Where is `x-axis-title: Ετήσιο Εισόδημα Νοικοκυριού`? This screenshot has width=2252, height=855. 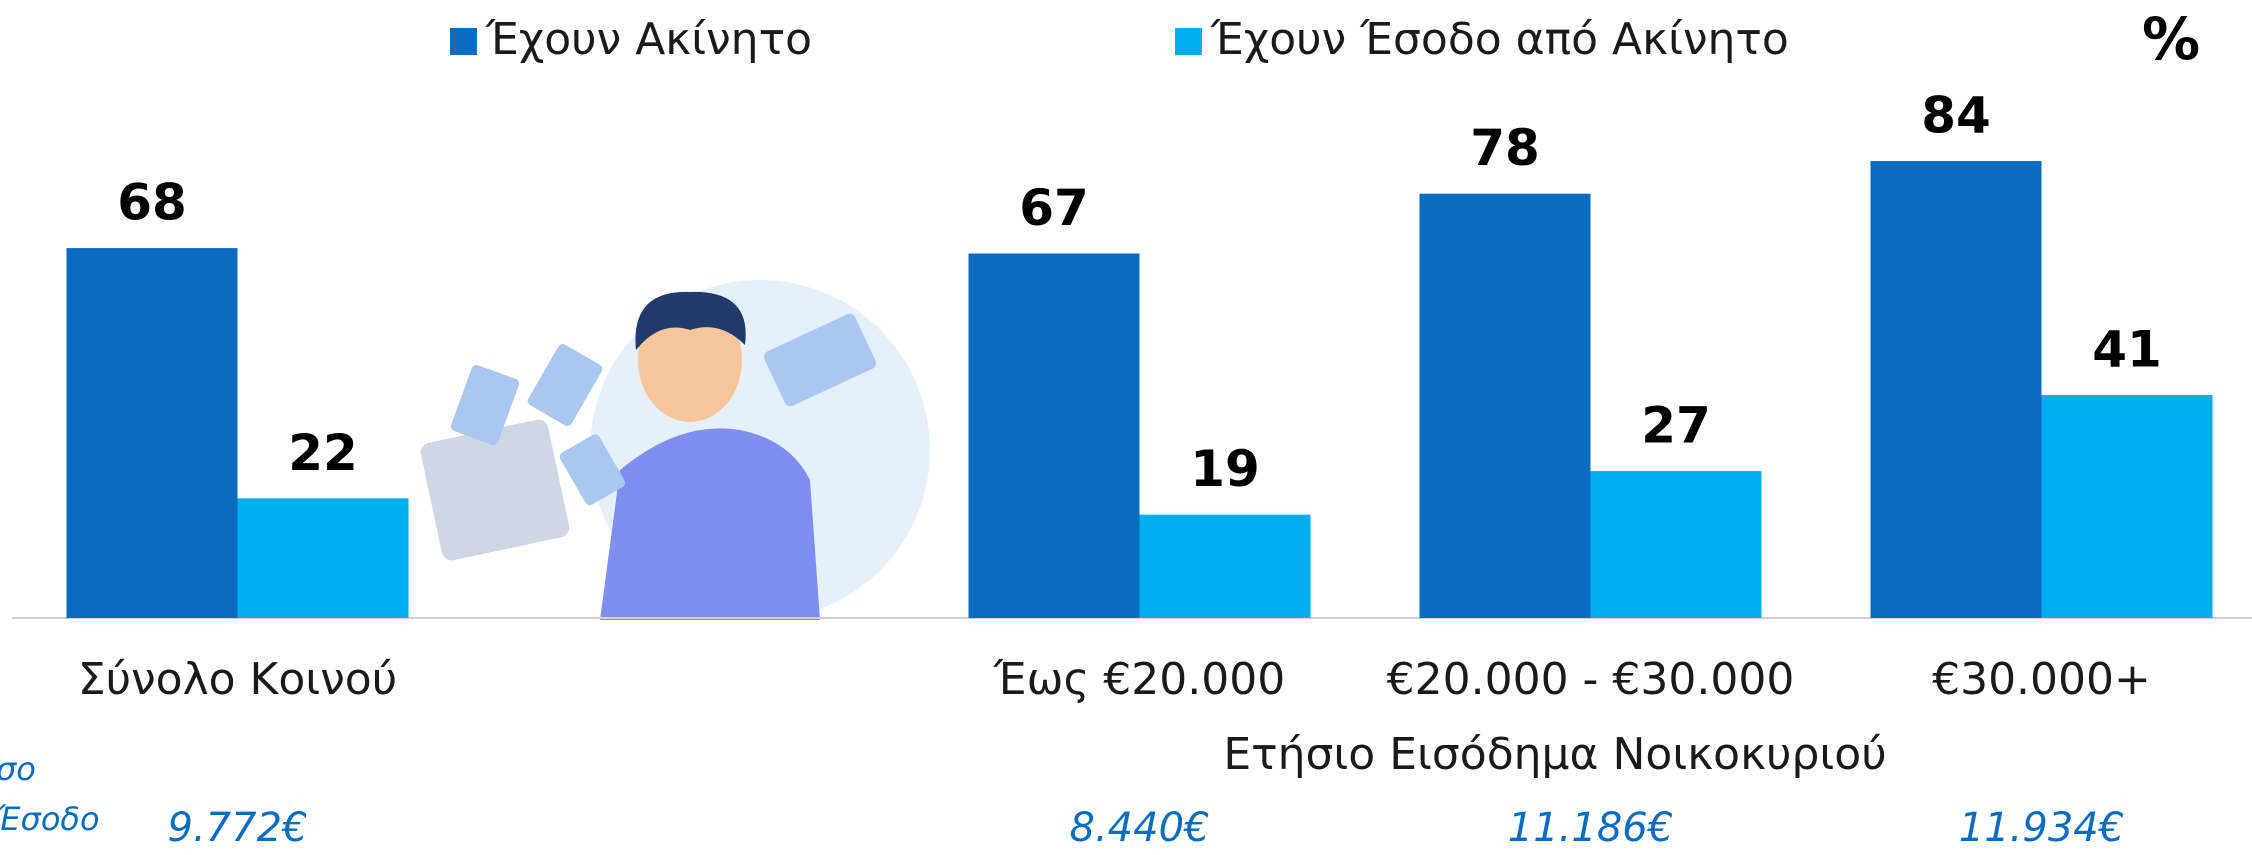 x-axis-title: Ετήσιο Εισόδημα Νοικοκυριού is located at coordinates (1554, 754).